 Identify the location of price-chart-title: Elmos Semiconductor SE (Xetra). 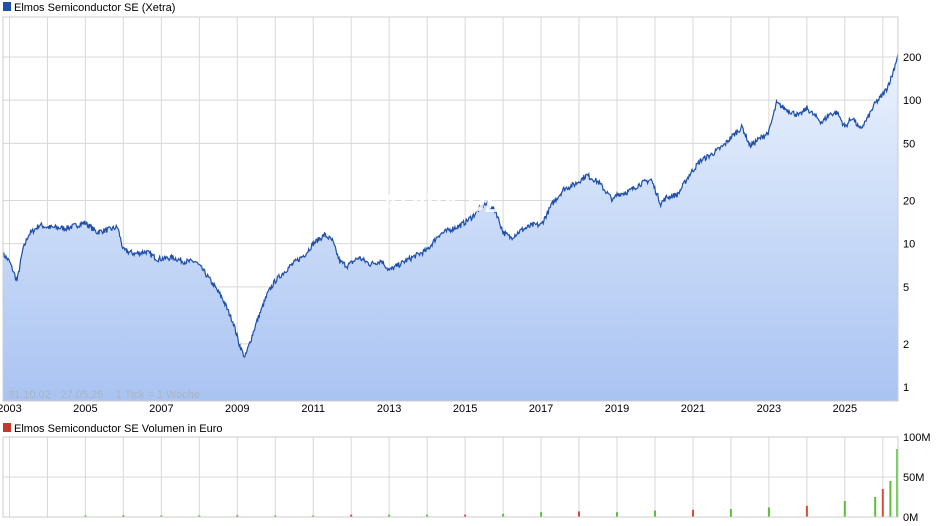
(94, 8).